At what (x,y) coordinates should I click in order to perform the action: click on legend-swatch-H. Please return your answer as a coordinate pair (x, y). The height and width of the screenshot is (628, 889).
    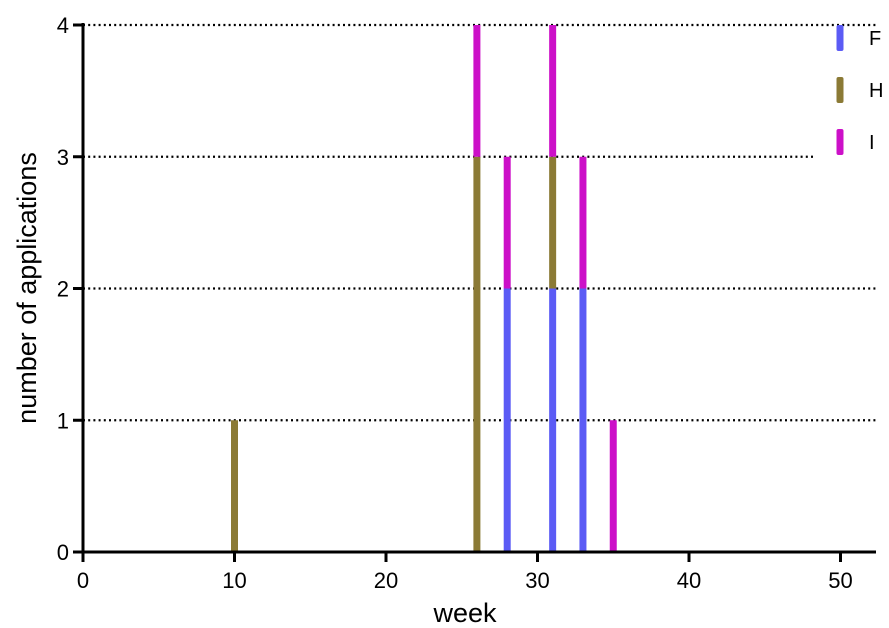
    Looking at the image, I should click on (840, 90).